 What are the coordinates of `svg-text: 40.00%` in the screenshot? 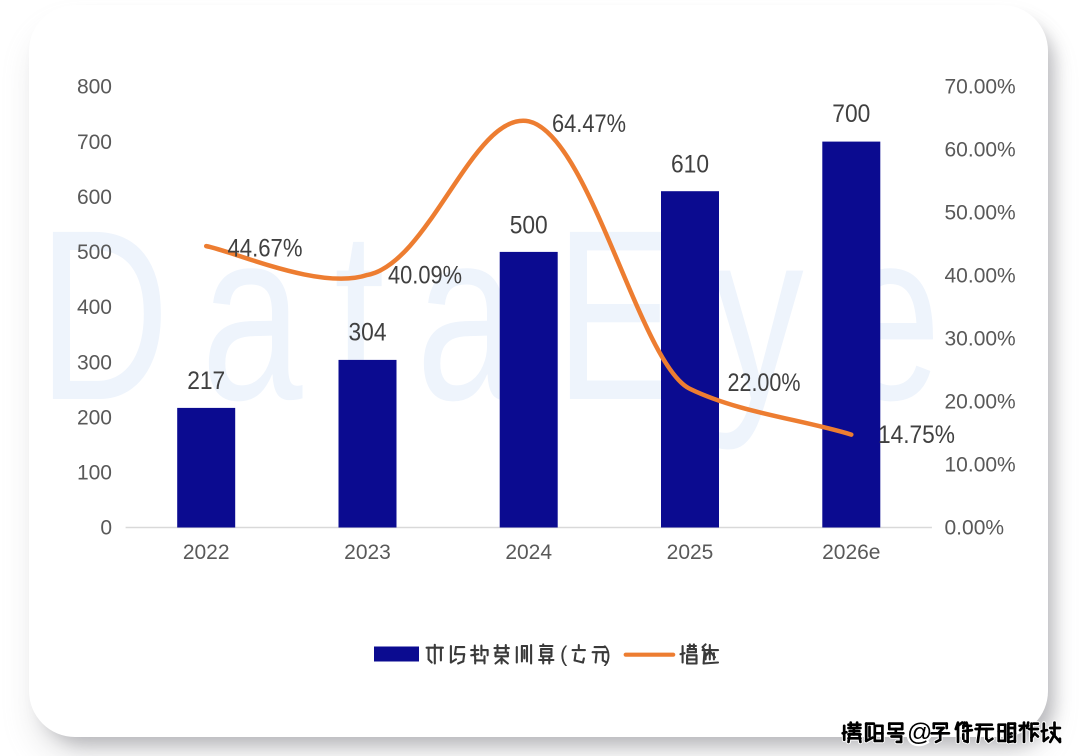 It's located at (980, 276).